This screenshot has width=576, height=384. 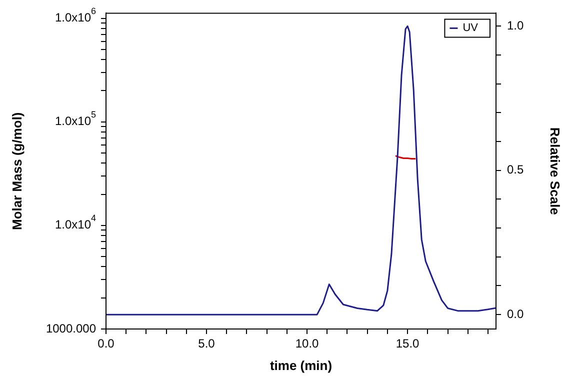 What do you see at coordinates (555, 171) in the screenshot?
I see `y2-axis-title: Relative Scale` at bounding box center [555, 171].